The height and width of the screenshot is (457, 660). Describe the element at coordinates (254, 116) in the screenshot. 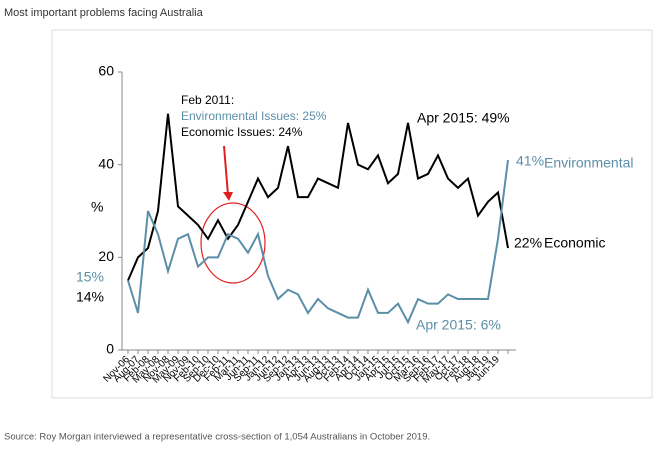

I see `annotation: Environmental Issues: 25%` at that location.